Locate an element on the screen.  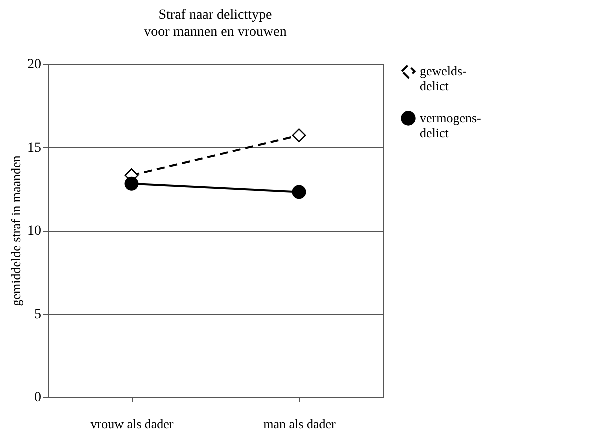
y-axis-title: gemiddelde straf in maanden is located at coordinates (16, 230).